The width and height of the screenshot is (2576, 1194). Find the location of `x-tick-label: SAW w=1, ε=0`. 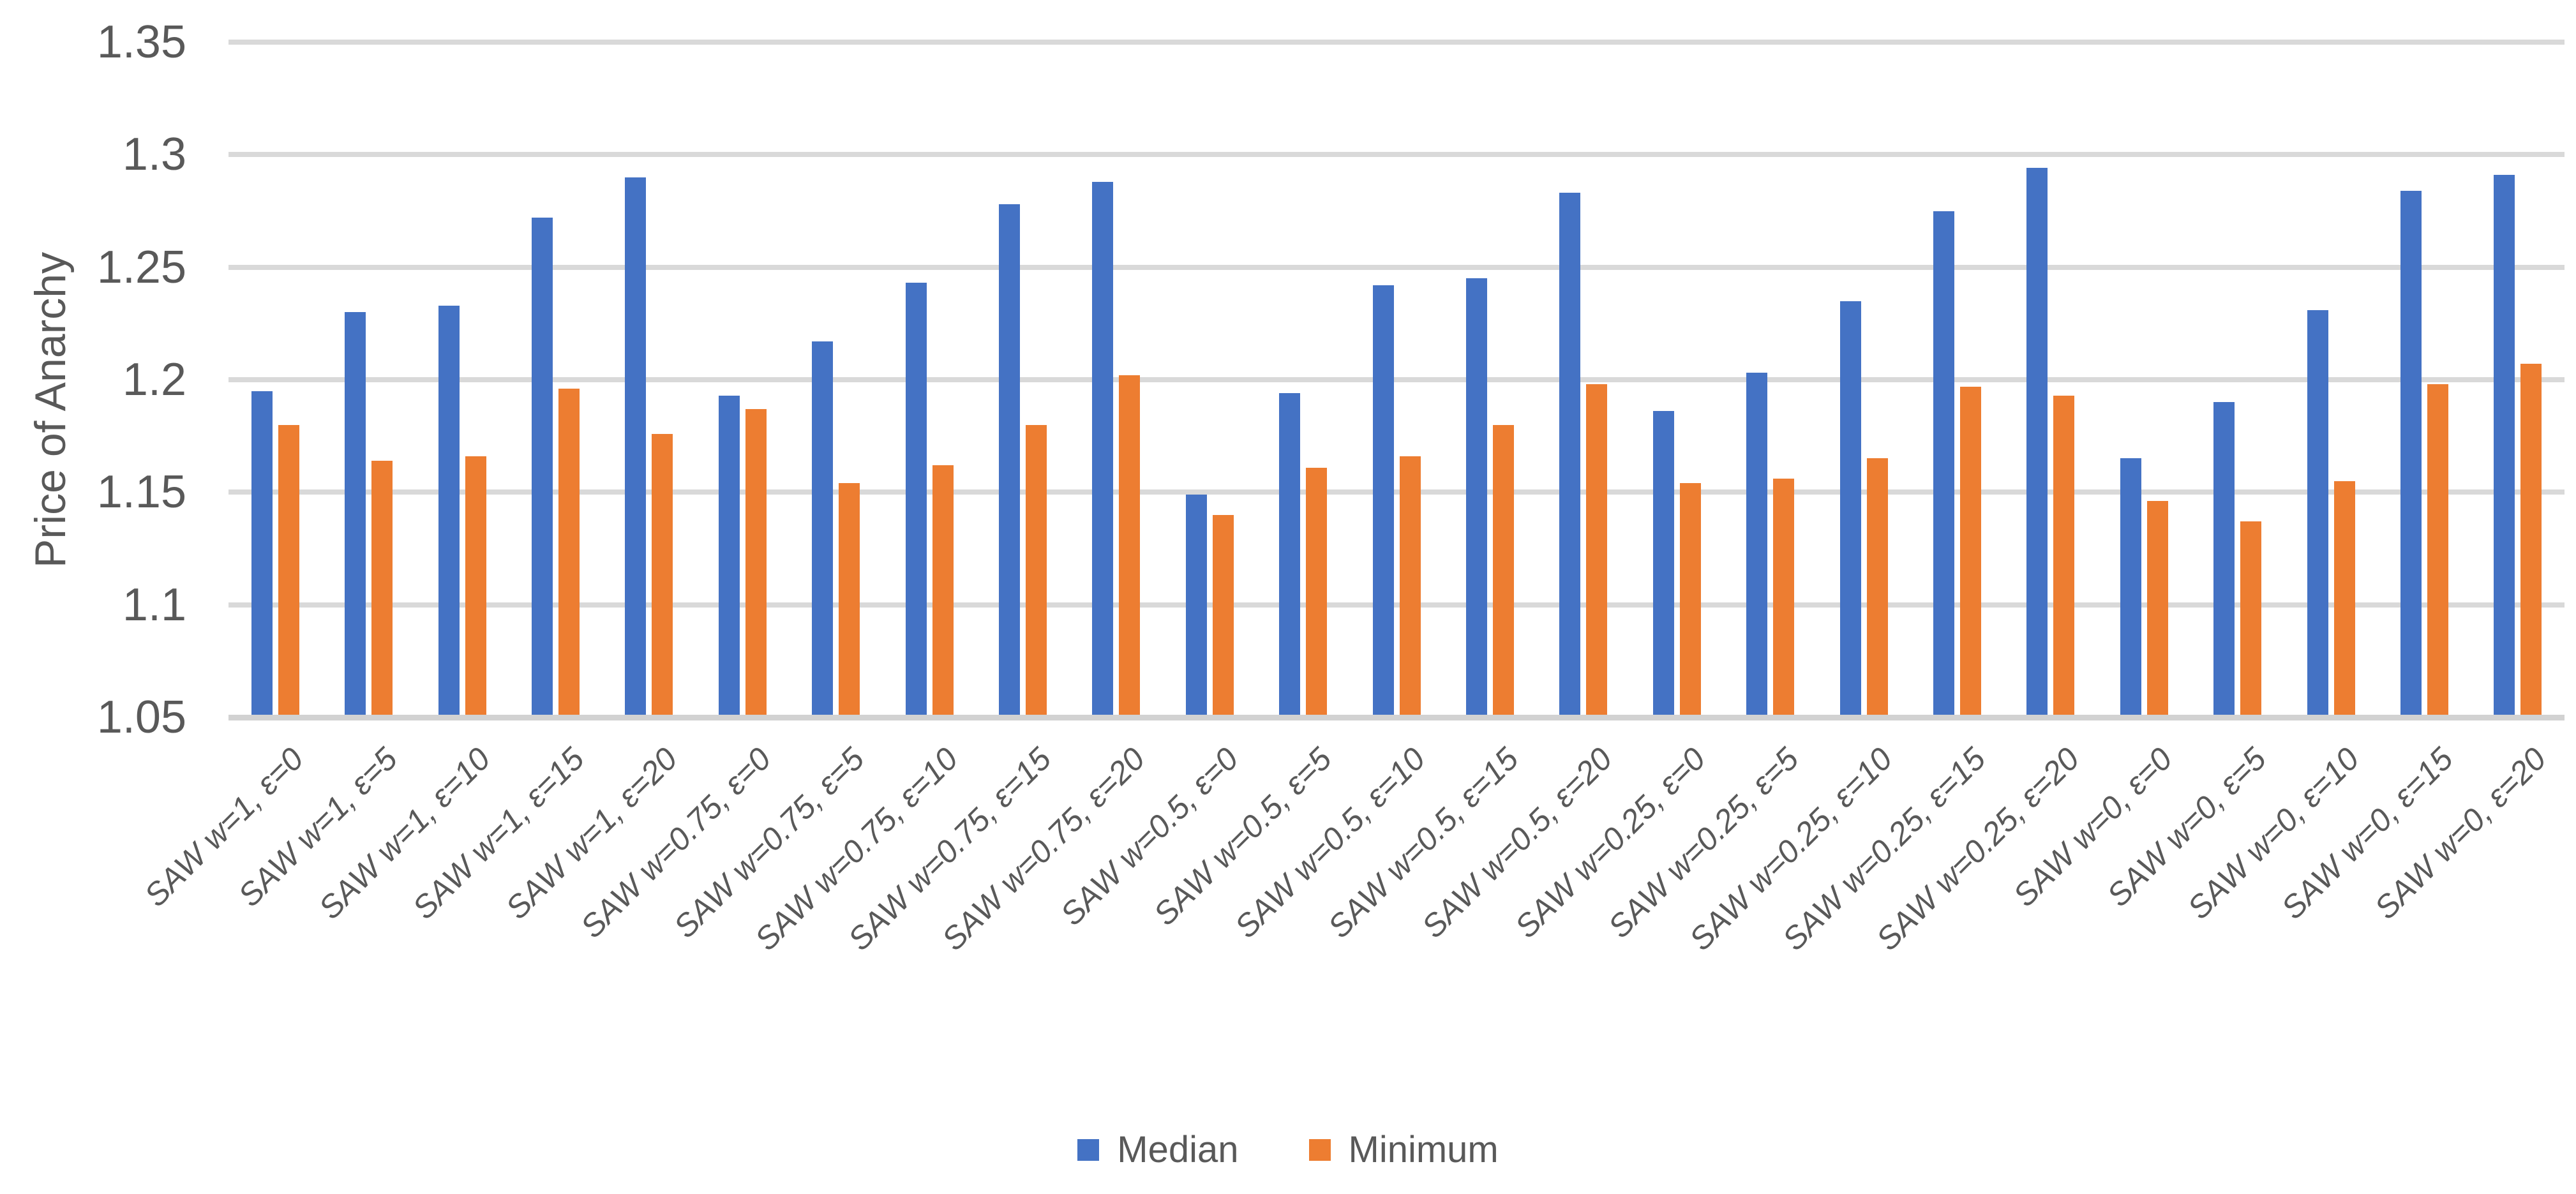

x-tick-label: SAW w=1, ε=0 is located at coordinates (224, 827).